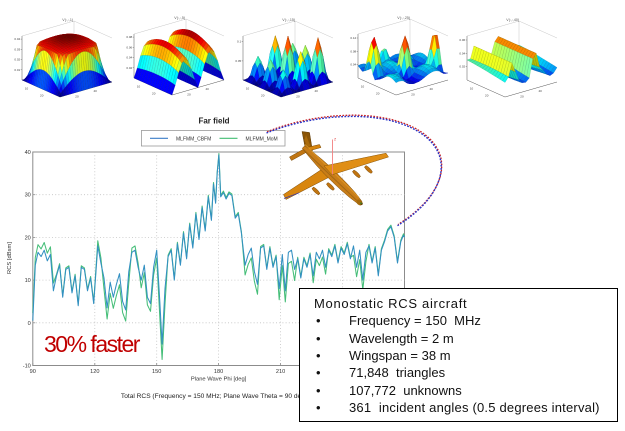  Describe the element at coordinates (28, 196) in the screenshot. I see `svg-text: 30` at that location.